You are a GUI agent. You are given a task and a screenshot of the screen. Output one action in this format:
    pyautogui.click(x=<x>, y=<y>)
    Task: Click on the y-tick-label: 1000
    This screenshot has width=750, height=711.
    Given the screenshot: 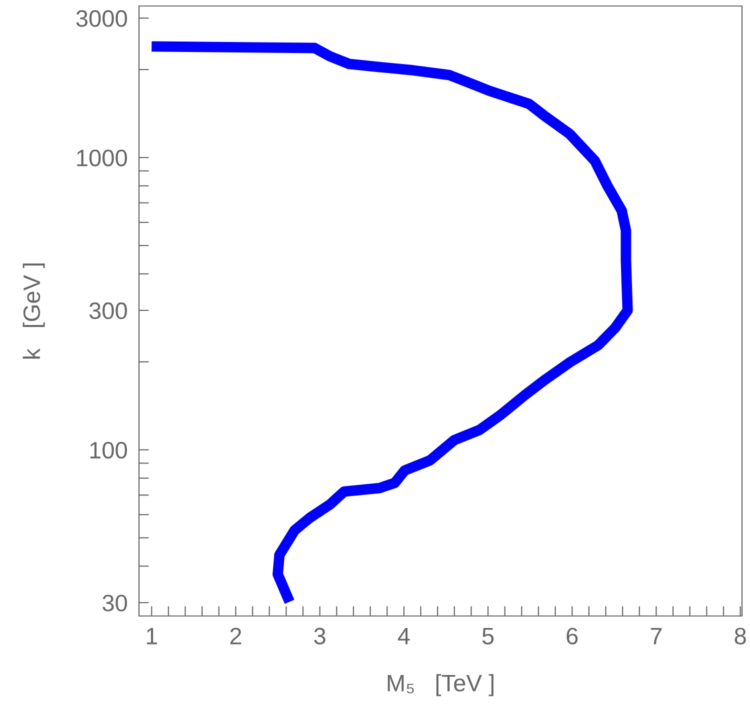 What is the action you would take?
    pyautogui.click(x=102, y=158)
    